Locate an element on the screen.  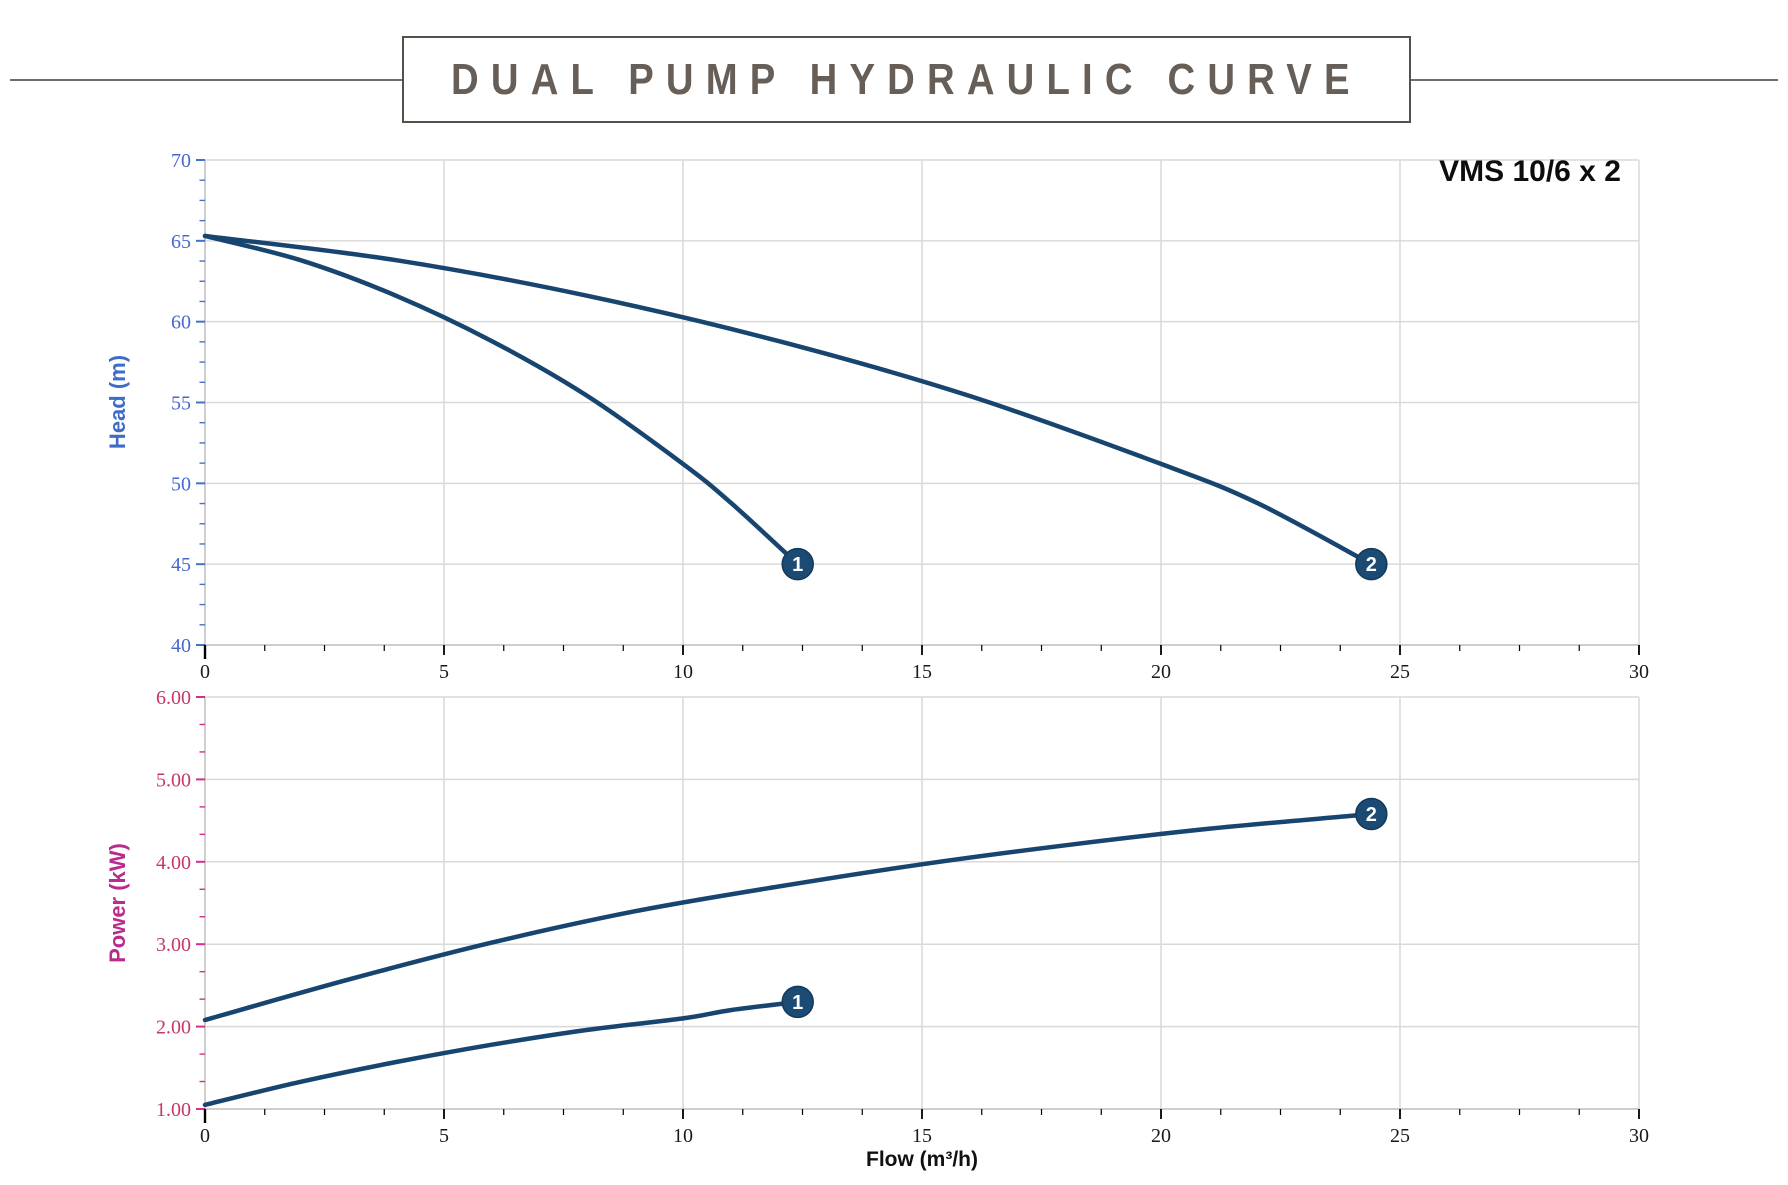
y-tick-label: 1.00 is located at coordinates (173, 1110).